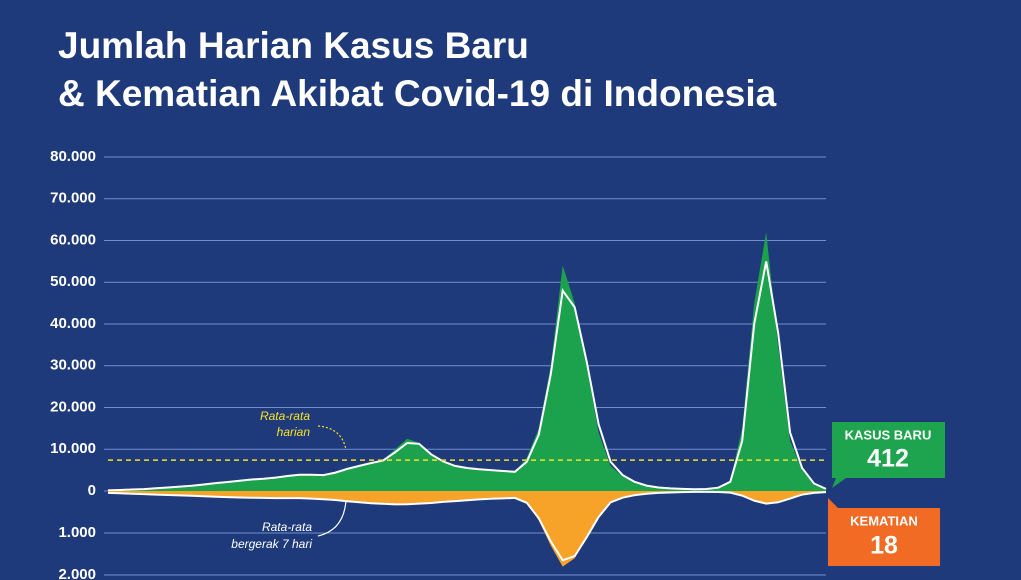  What do you see at coordinates (294, 432) in the screenshot?
I see `annotation: harian` at bounding box center [294, 432].